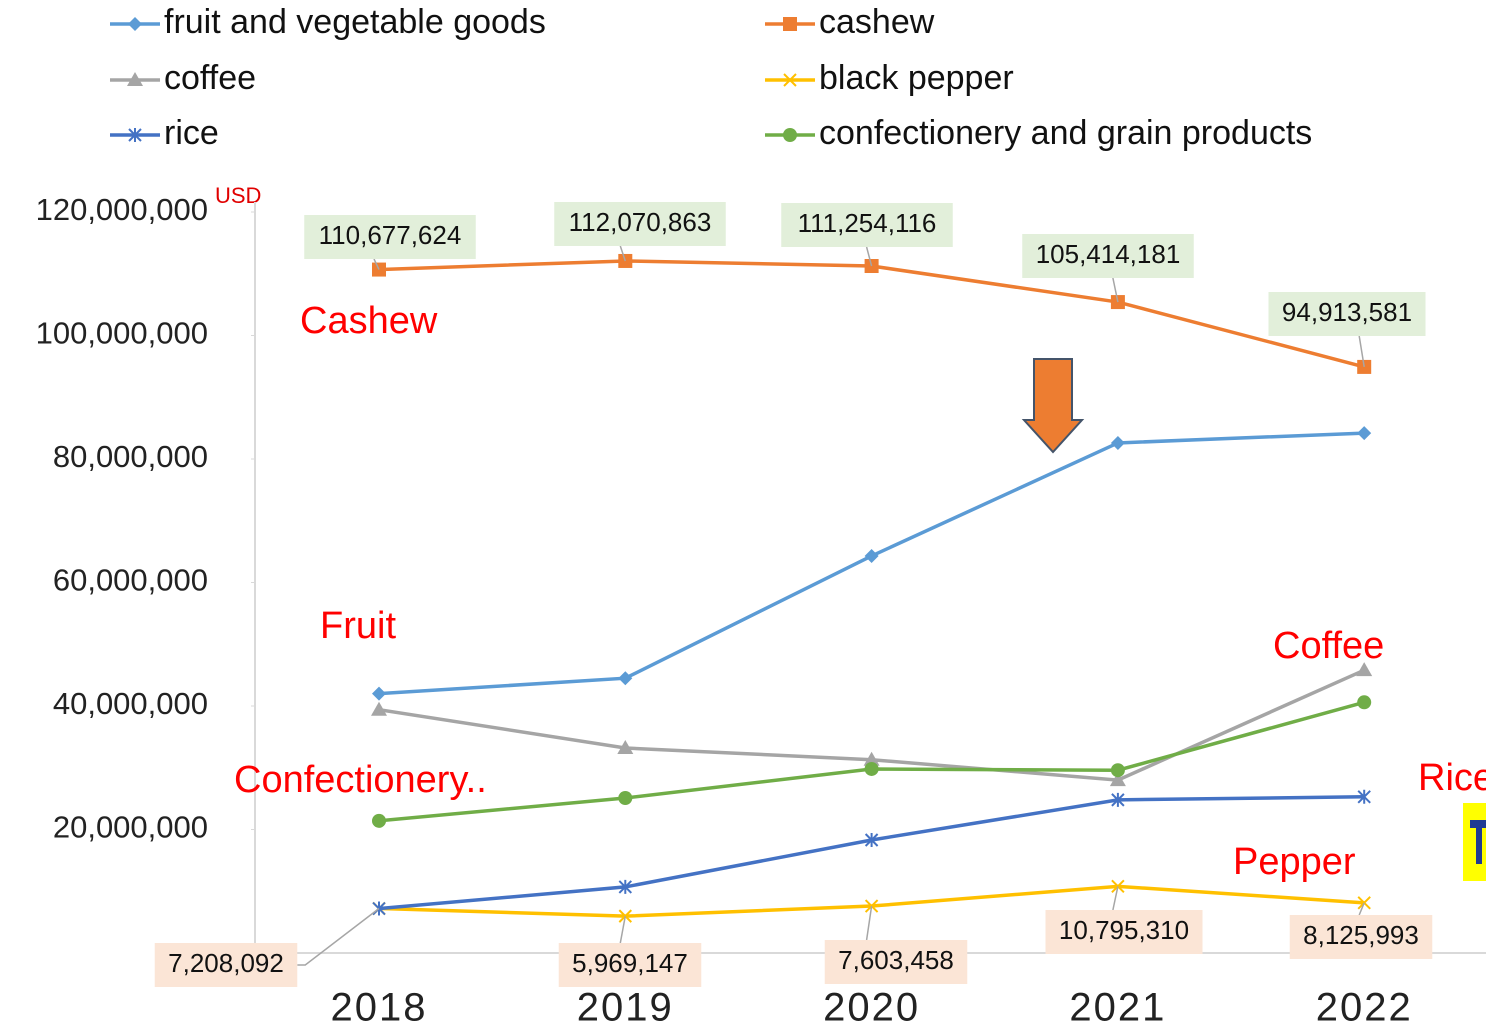  What do you see at coordinates (1117, 1008) in the screenshot?
I see `x-tick-label: 2021` at bounding box center [1117, 1008].